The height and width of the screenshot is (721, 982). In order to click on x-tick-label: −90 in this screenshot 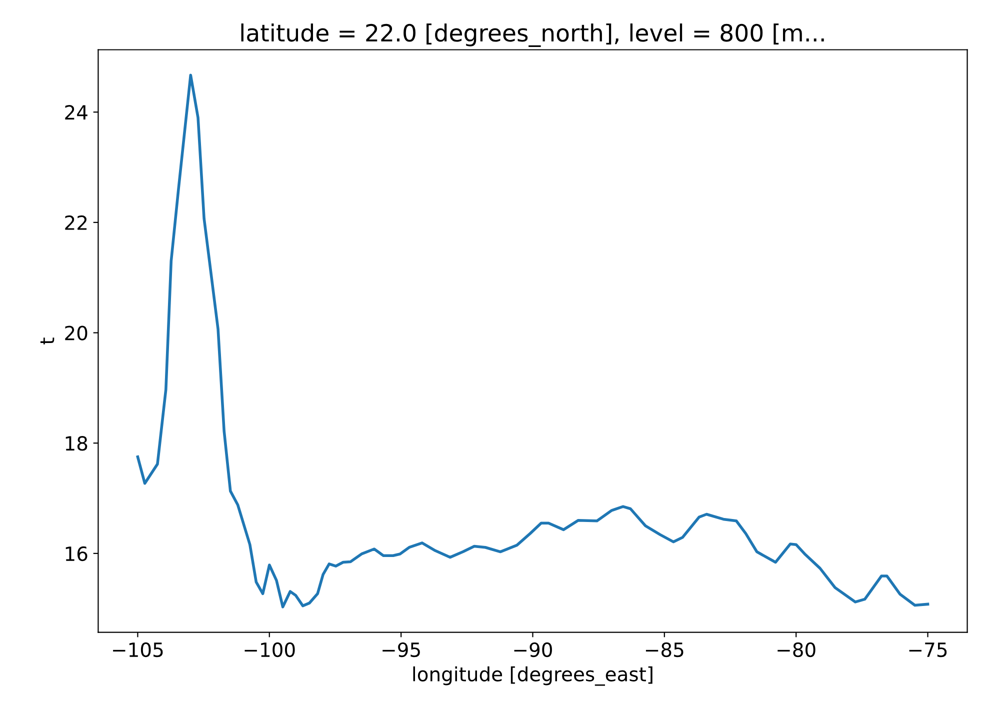, I will do `click(533, 650)`.